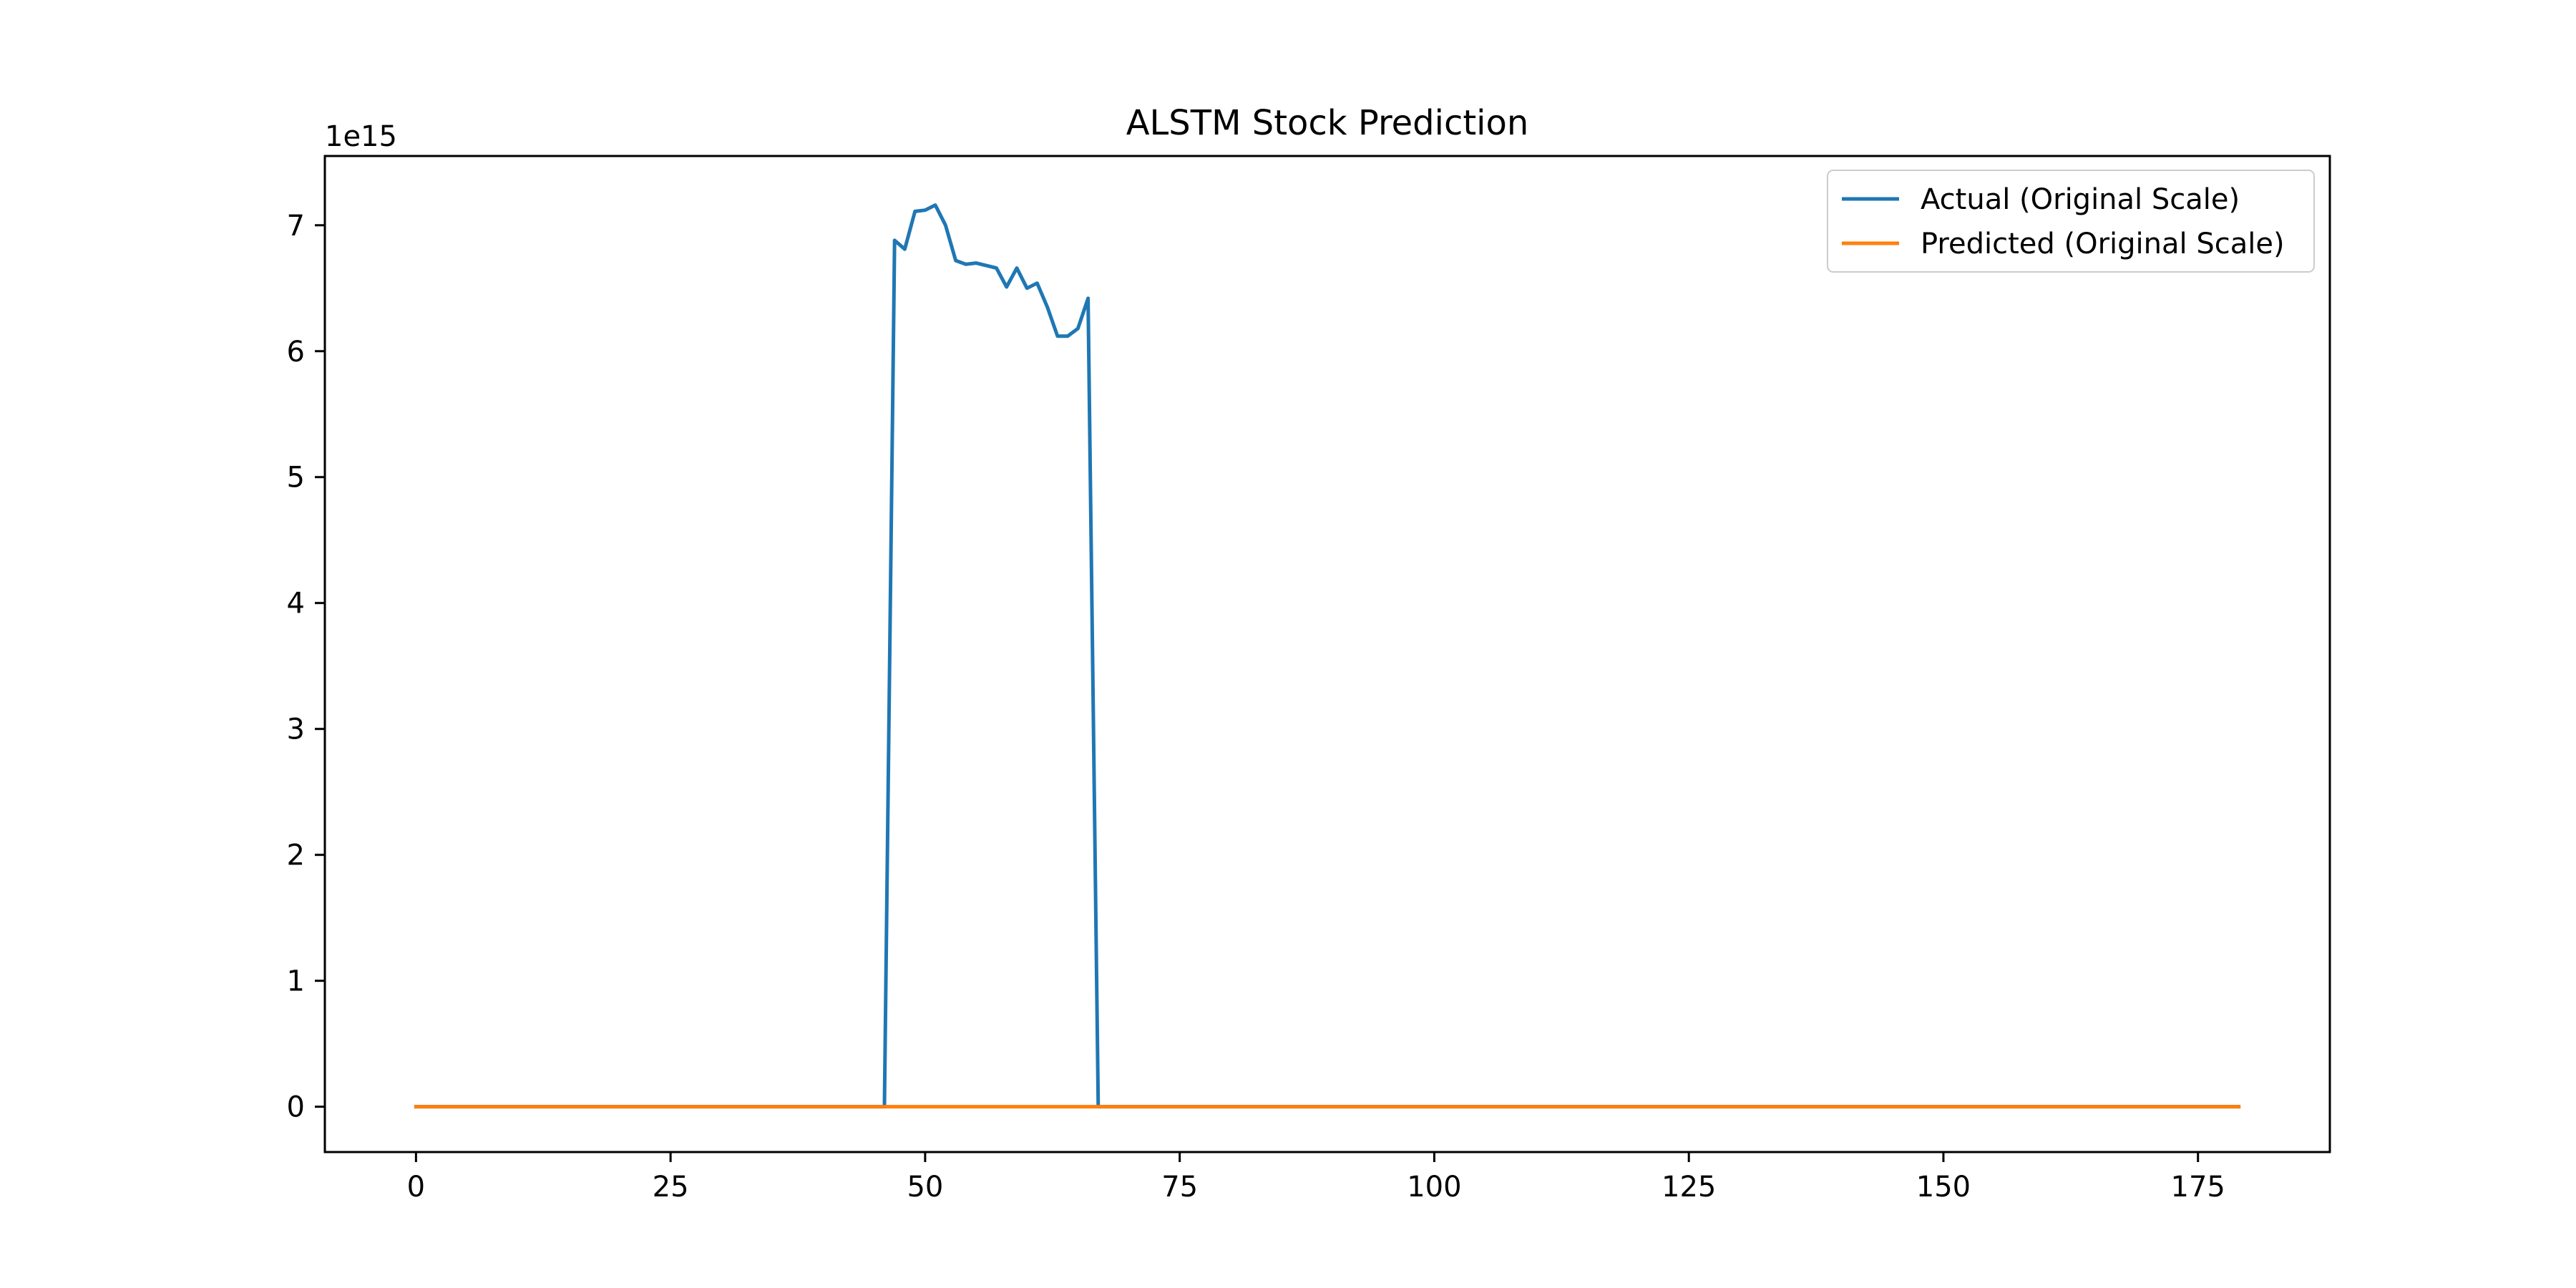  Describe the element at coordinates (1316, 1178) in the screenshot. I see `x-axis: 0 25 50 75 100 125 150 175` at that location.